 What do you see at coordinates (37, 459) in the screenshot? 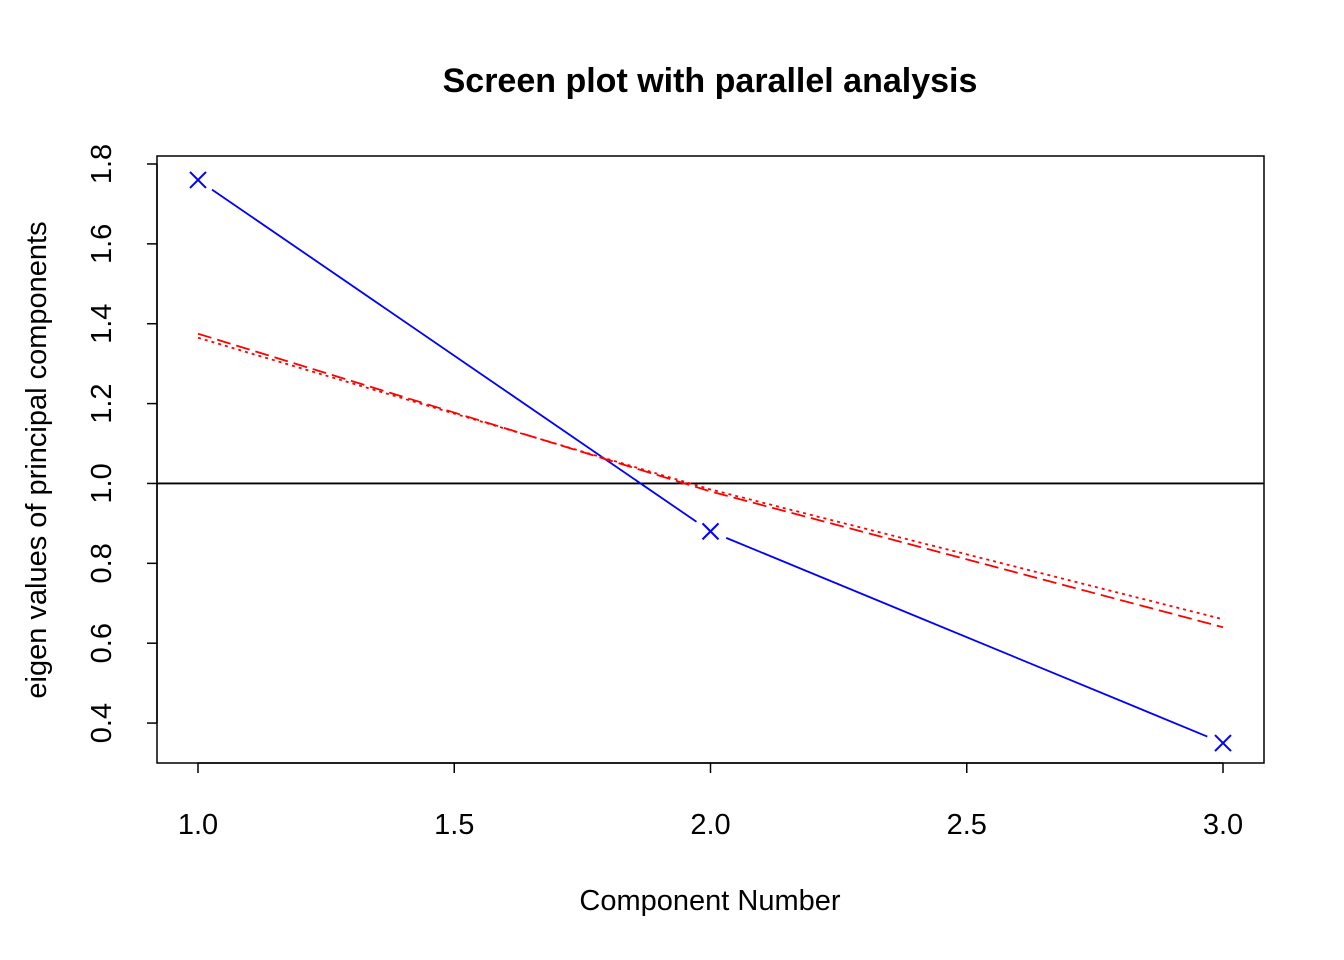
I see `y-axis-label: eigen values of principal components` at bounding box center [37, 459].